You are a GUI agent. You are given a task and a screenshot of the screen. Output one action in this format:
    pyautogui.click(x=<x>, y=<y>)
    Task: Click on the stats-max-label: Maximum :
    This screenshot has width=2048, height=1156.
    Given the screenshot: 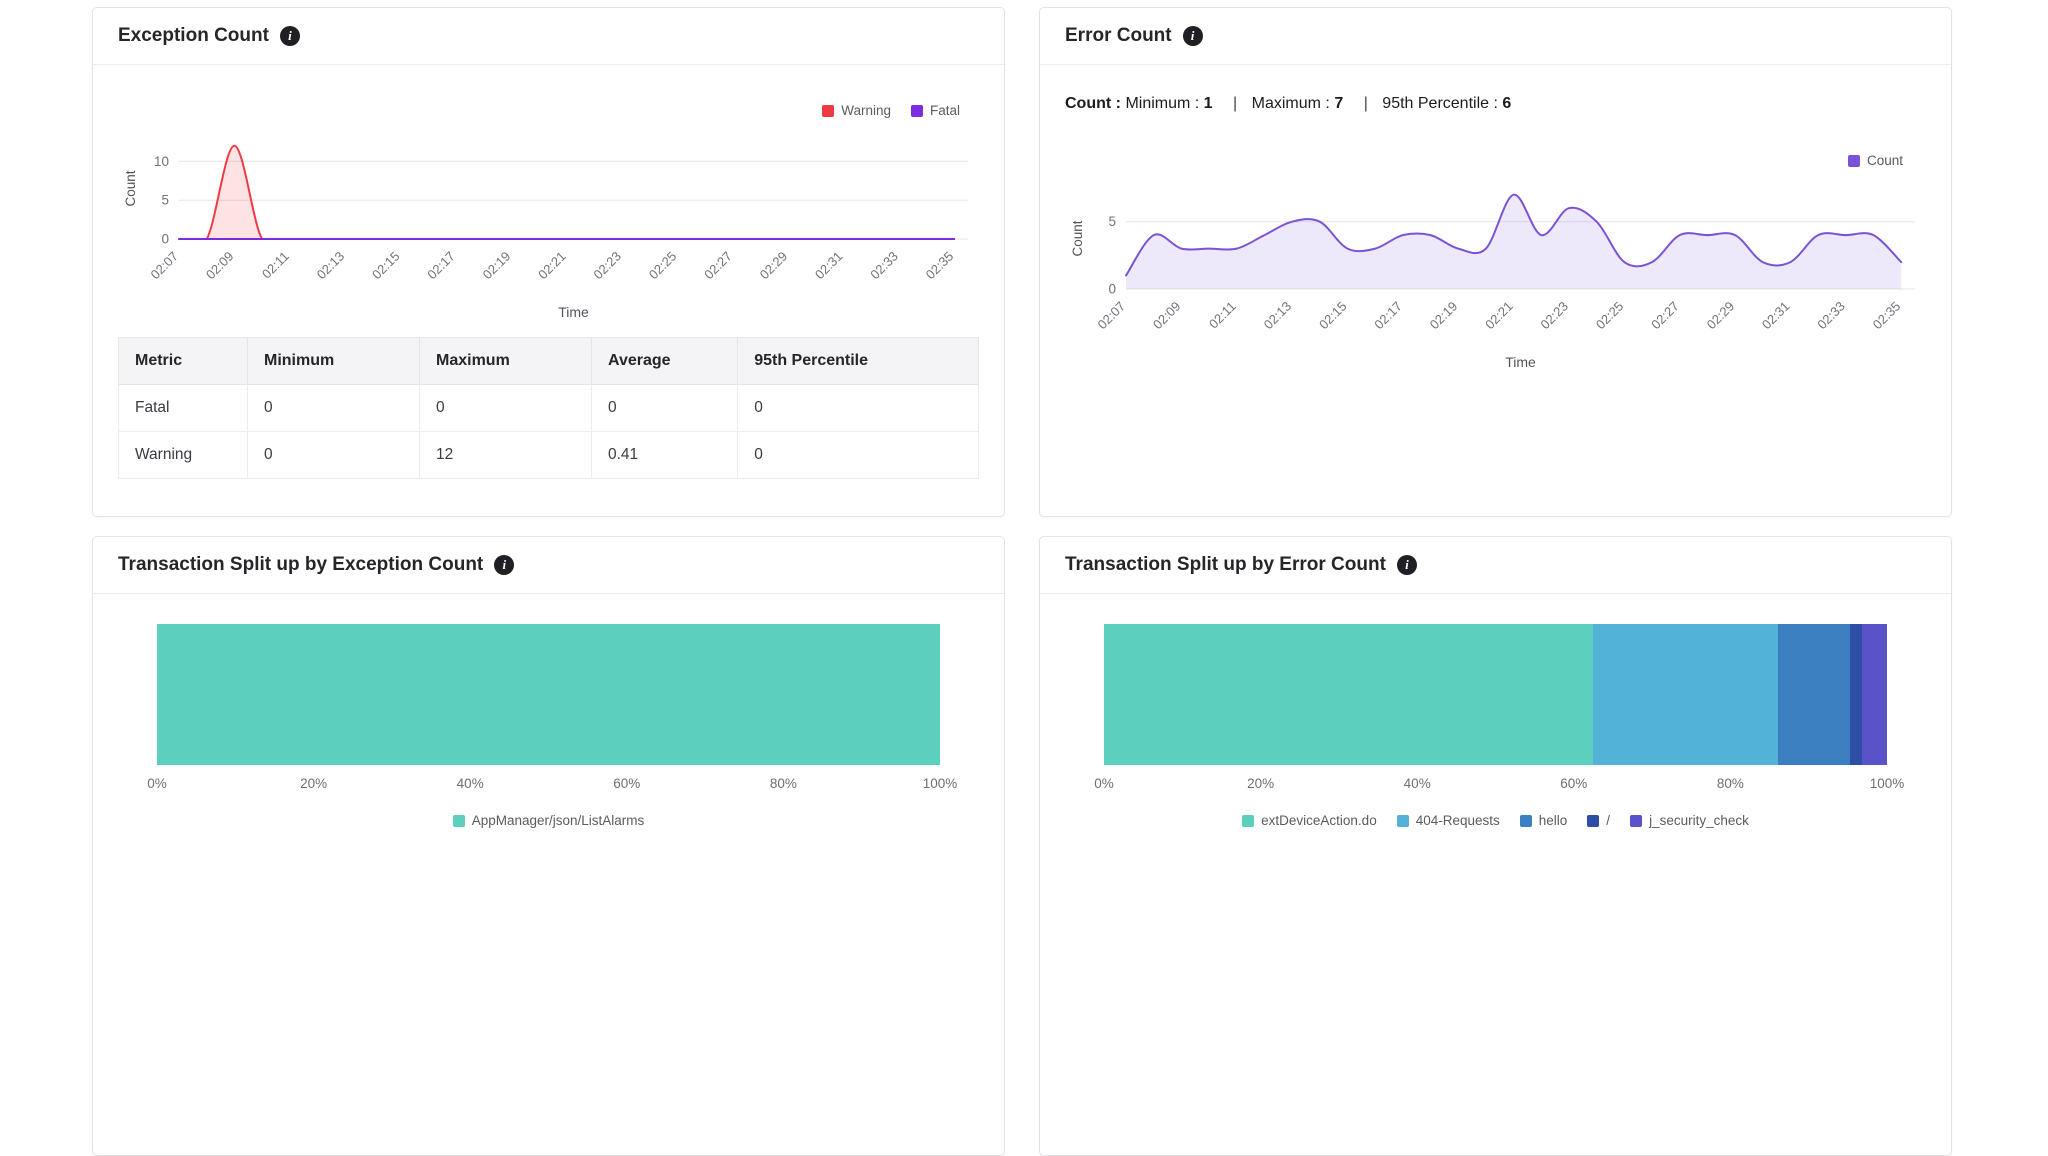 What is the action you would take?
    pyautogui.click(x=1290, y=103)
    